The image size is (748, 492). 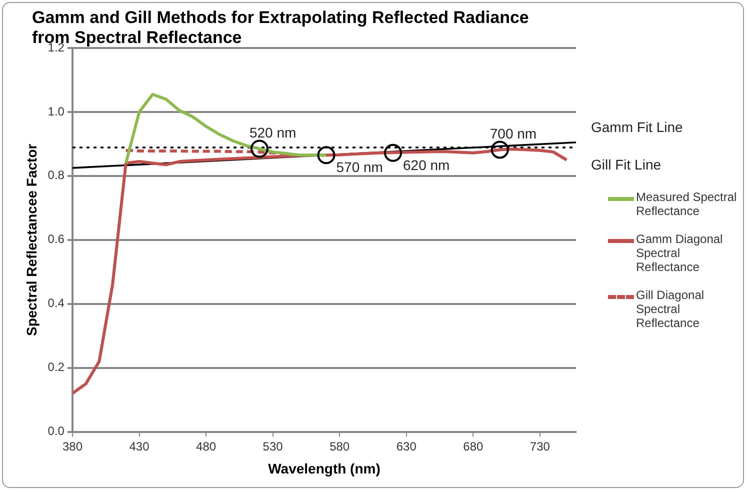 What do you see at coordinates (56, 303) in the screenshot?
I see `y-tick-label: 0.4` at bounding box center [56, 303].